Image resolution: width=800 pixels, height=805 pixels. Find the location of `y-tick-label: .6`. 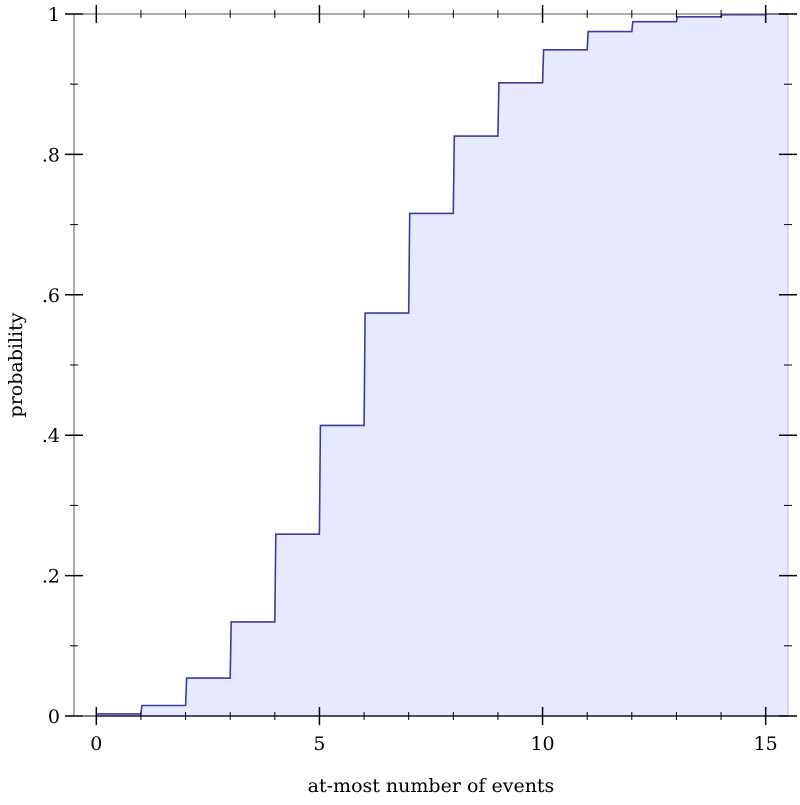

y-tick-label: .6 is located at coordinates (51, 296).